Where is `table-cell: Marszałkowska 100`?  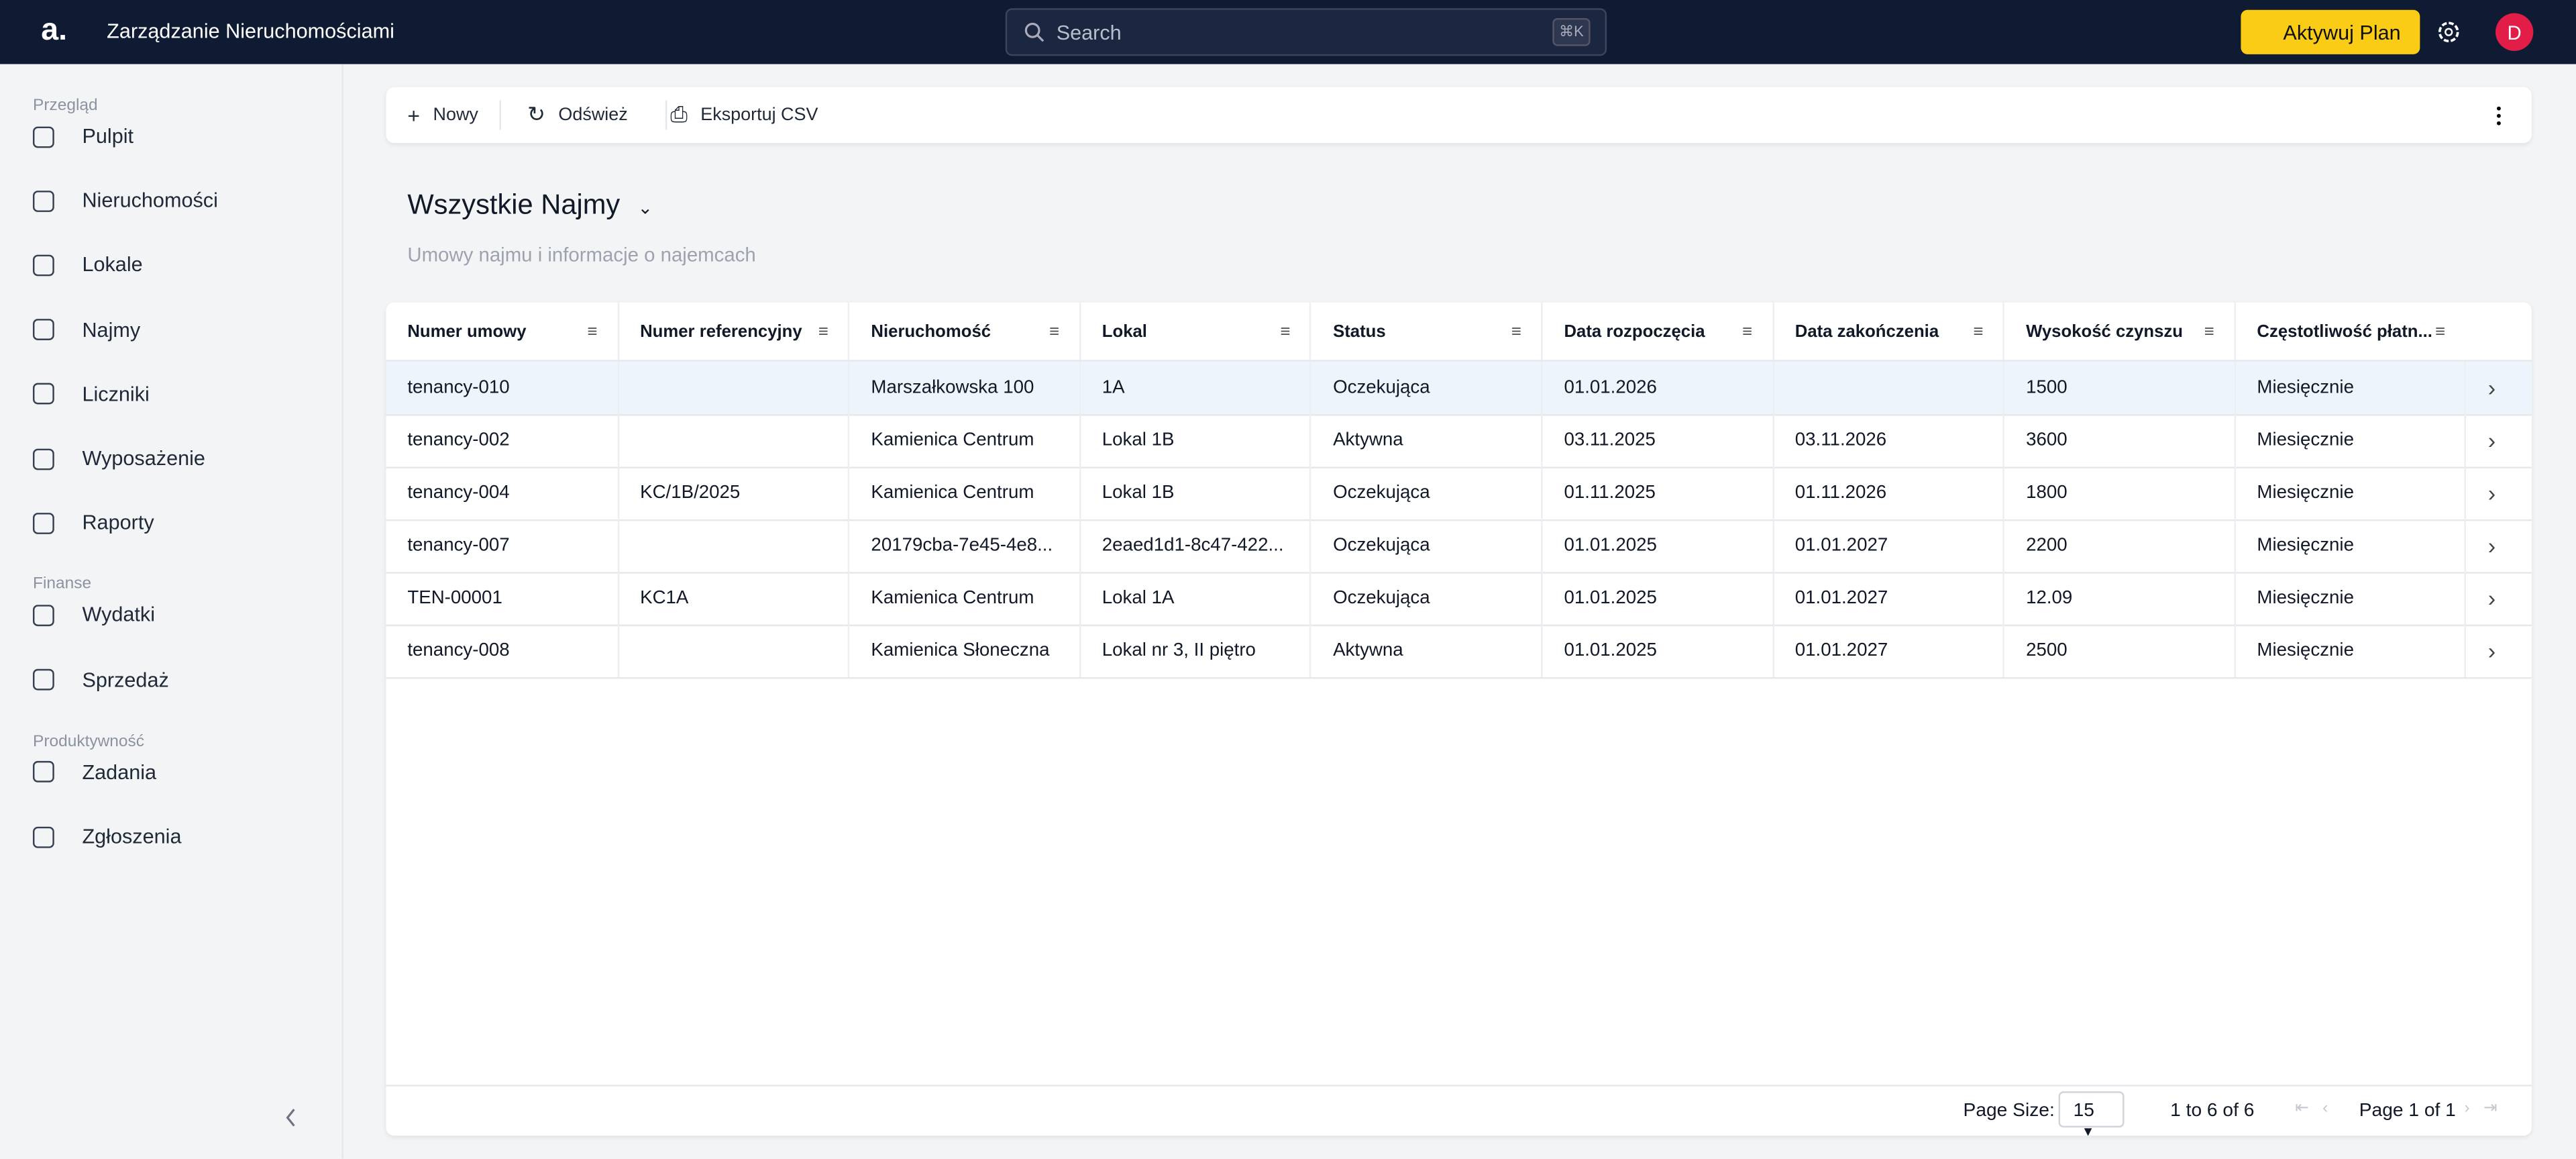 table-cell: Marszałkowska 100 is located at coordinates (963, 388).